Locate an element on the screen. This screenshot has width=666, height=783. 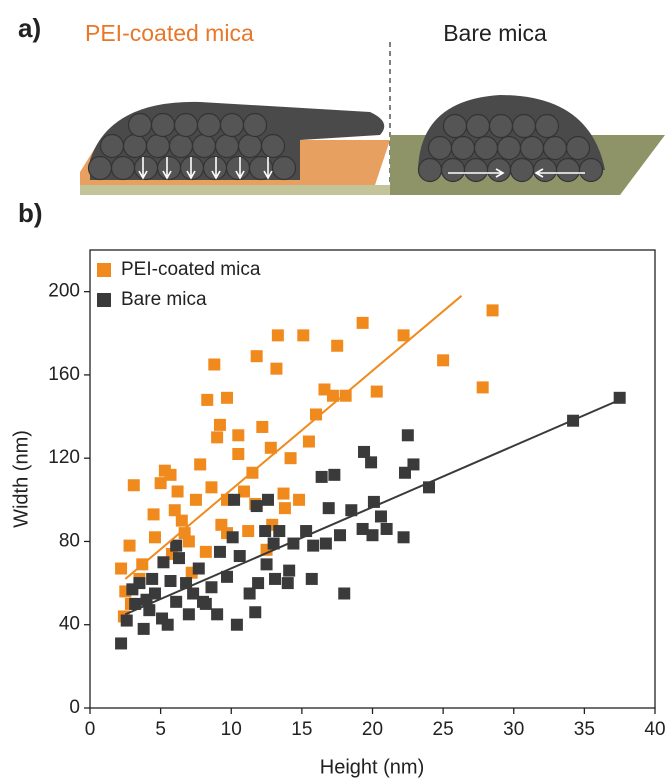
panel-label: b) is located at coordinates (30, 213).